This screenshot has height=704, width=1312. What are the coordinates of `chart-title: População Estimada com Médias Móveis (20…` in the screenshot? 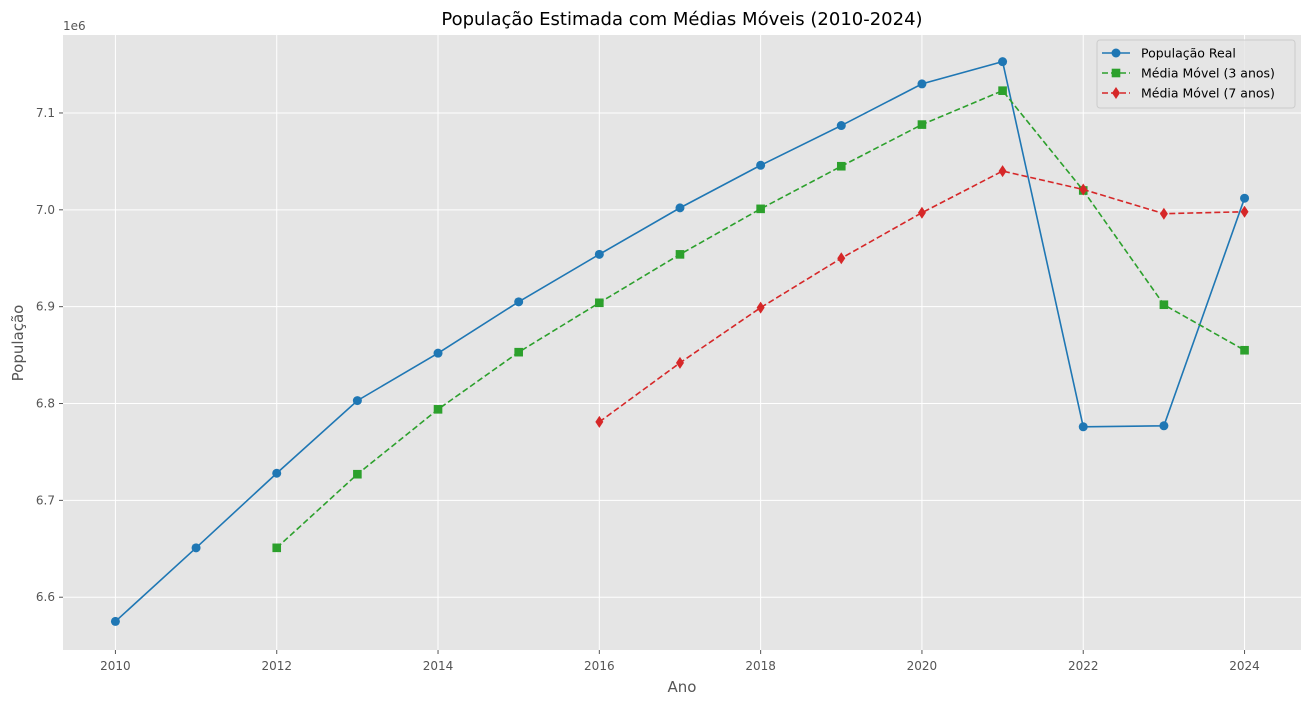 It's located at (681, 19).